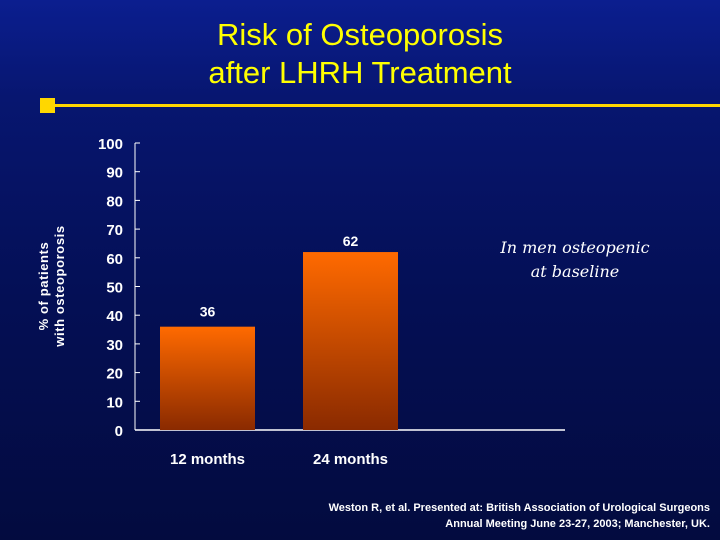 This screenshot has height=540, width=720. I want to click on title-line-2: after LHRH Treatment, so click(360, 72).